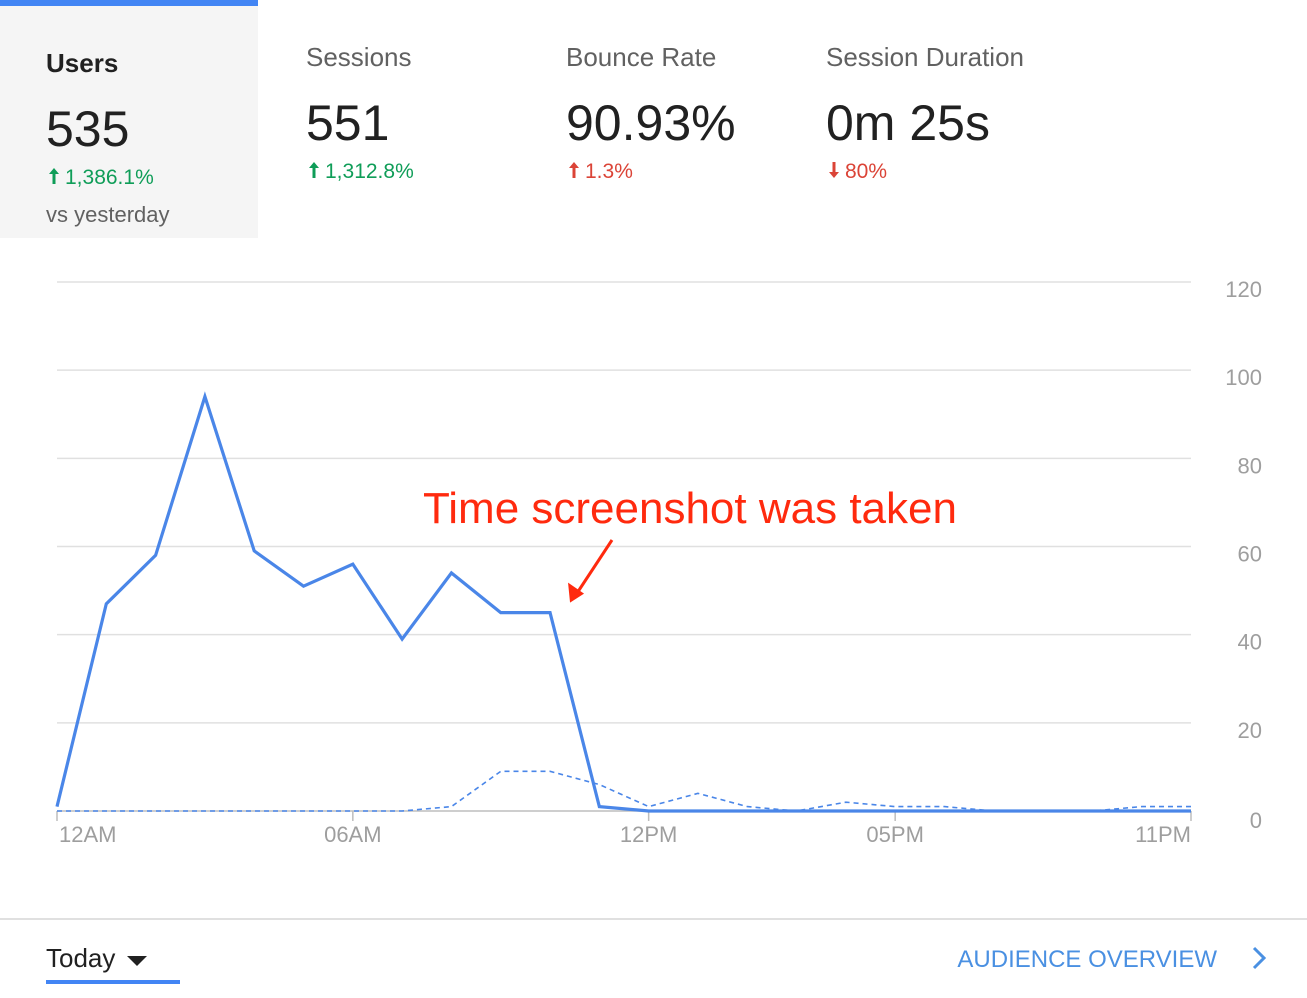 This screenshot has width=1307, height=998. What do you see at coordinates (359, 57) in the screenshot?
I see `metric-label: Sessions` at bounding box center [359, 57].